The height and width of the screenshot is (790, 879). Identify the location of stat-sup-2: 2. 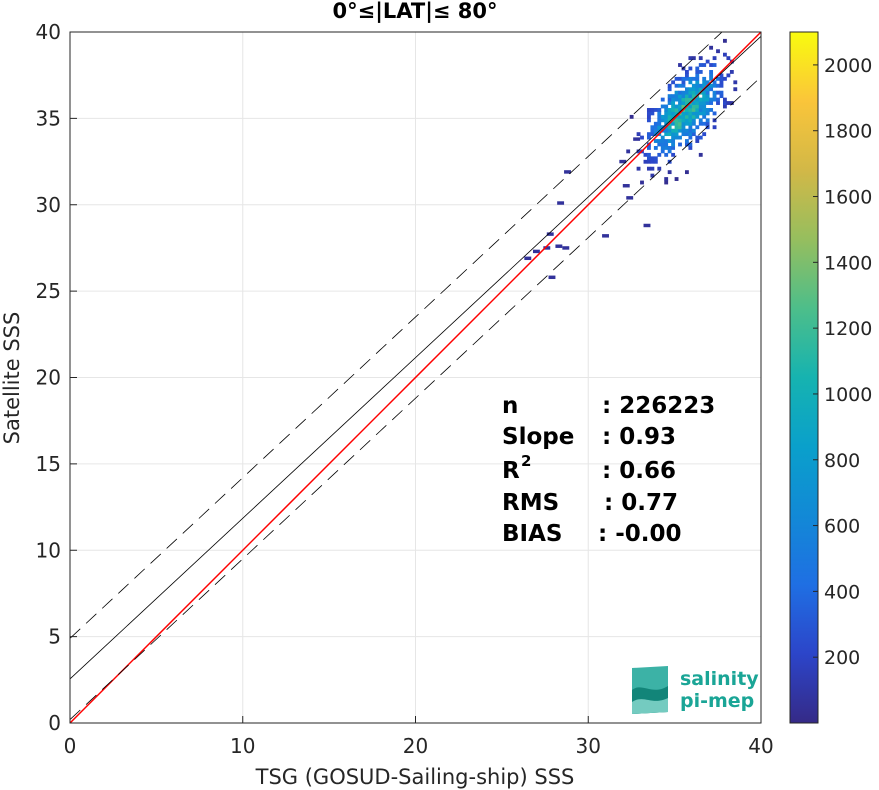
(526, 461).